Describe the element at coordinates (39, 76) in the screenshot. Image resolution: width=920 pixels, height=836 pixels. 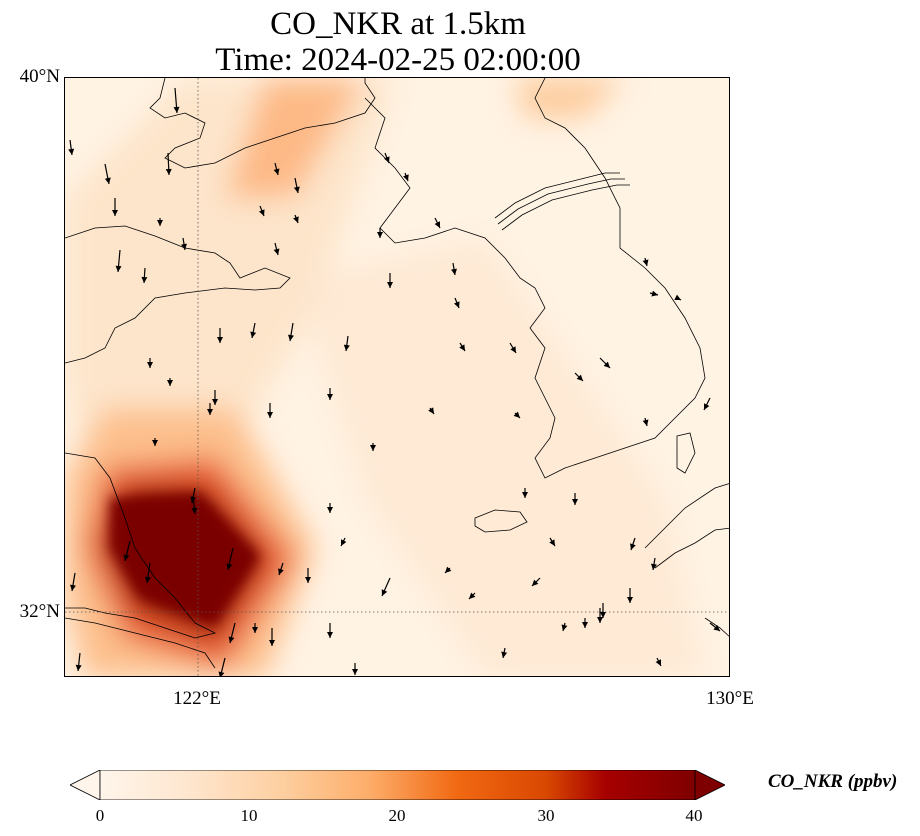
I see `lat-label-40n: 40°N` at that location.